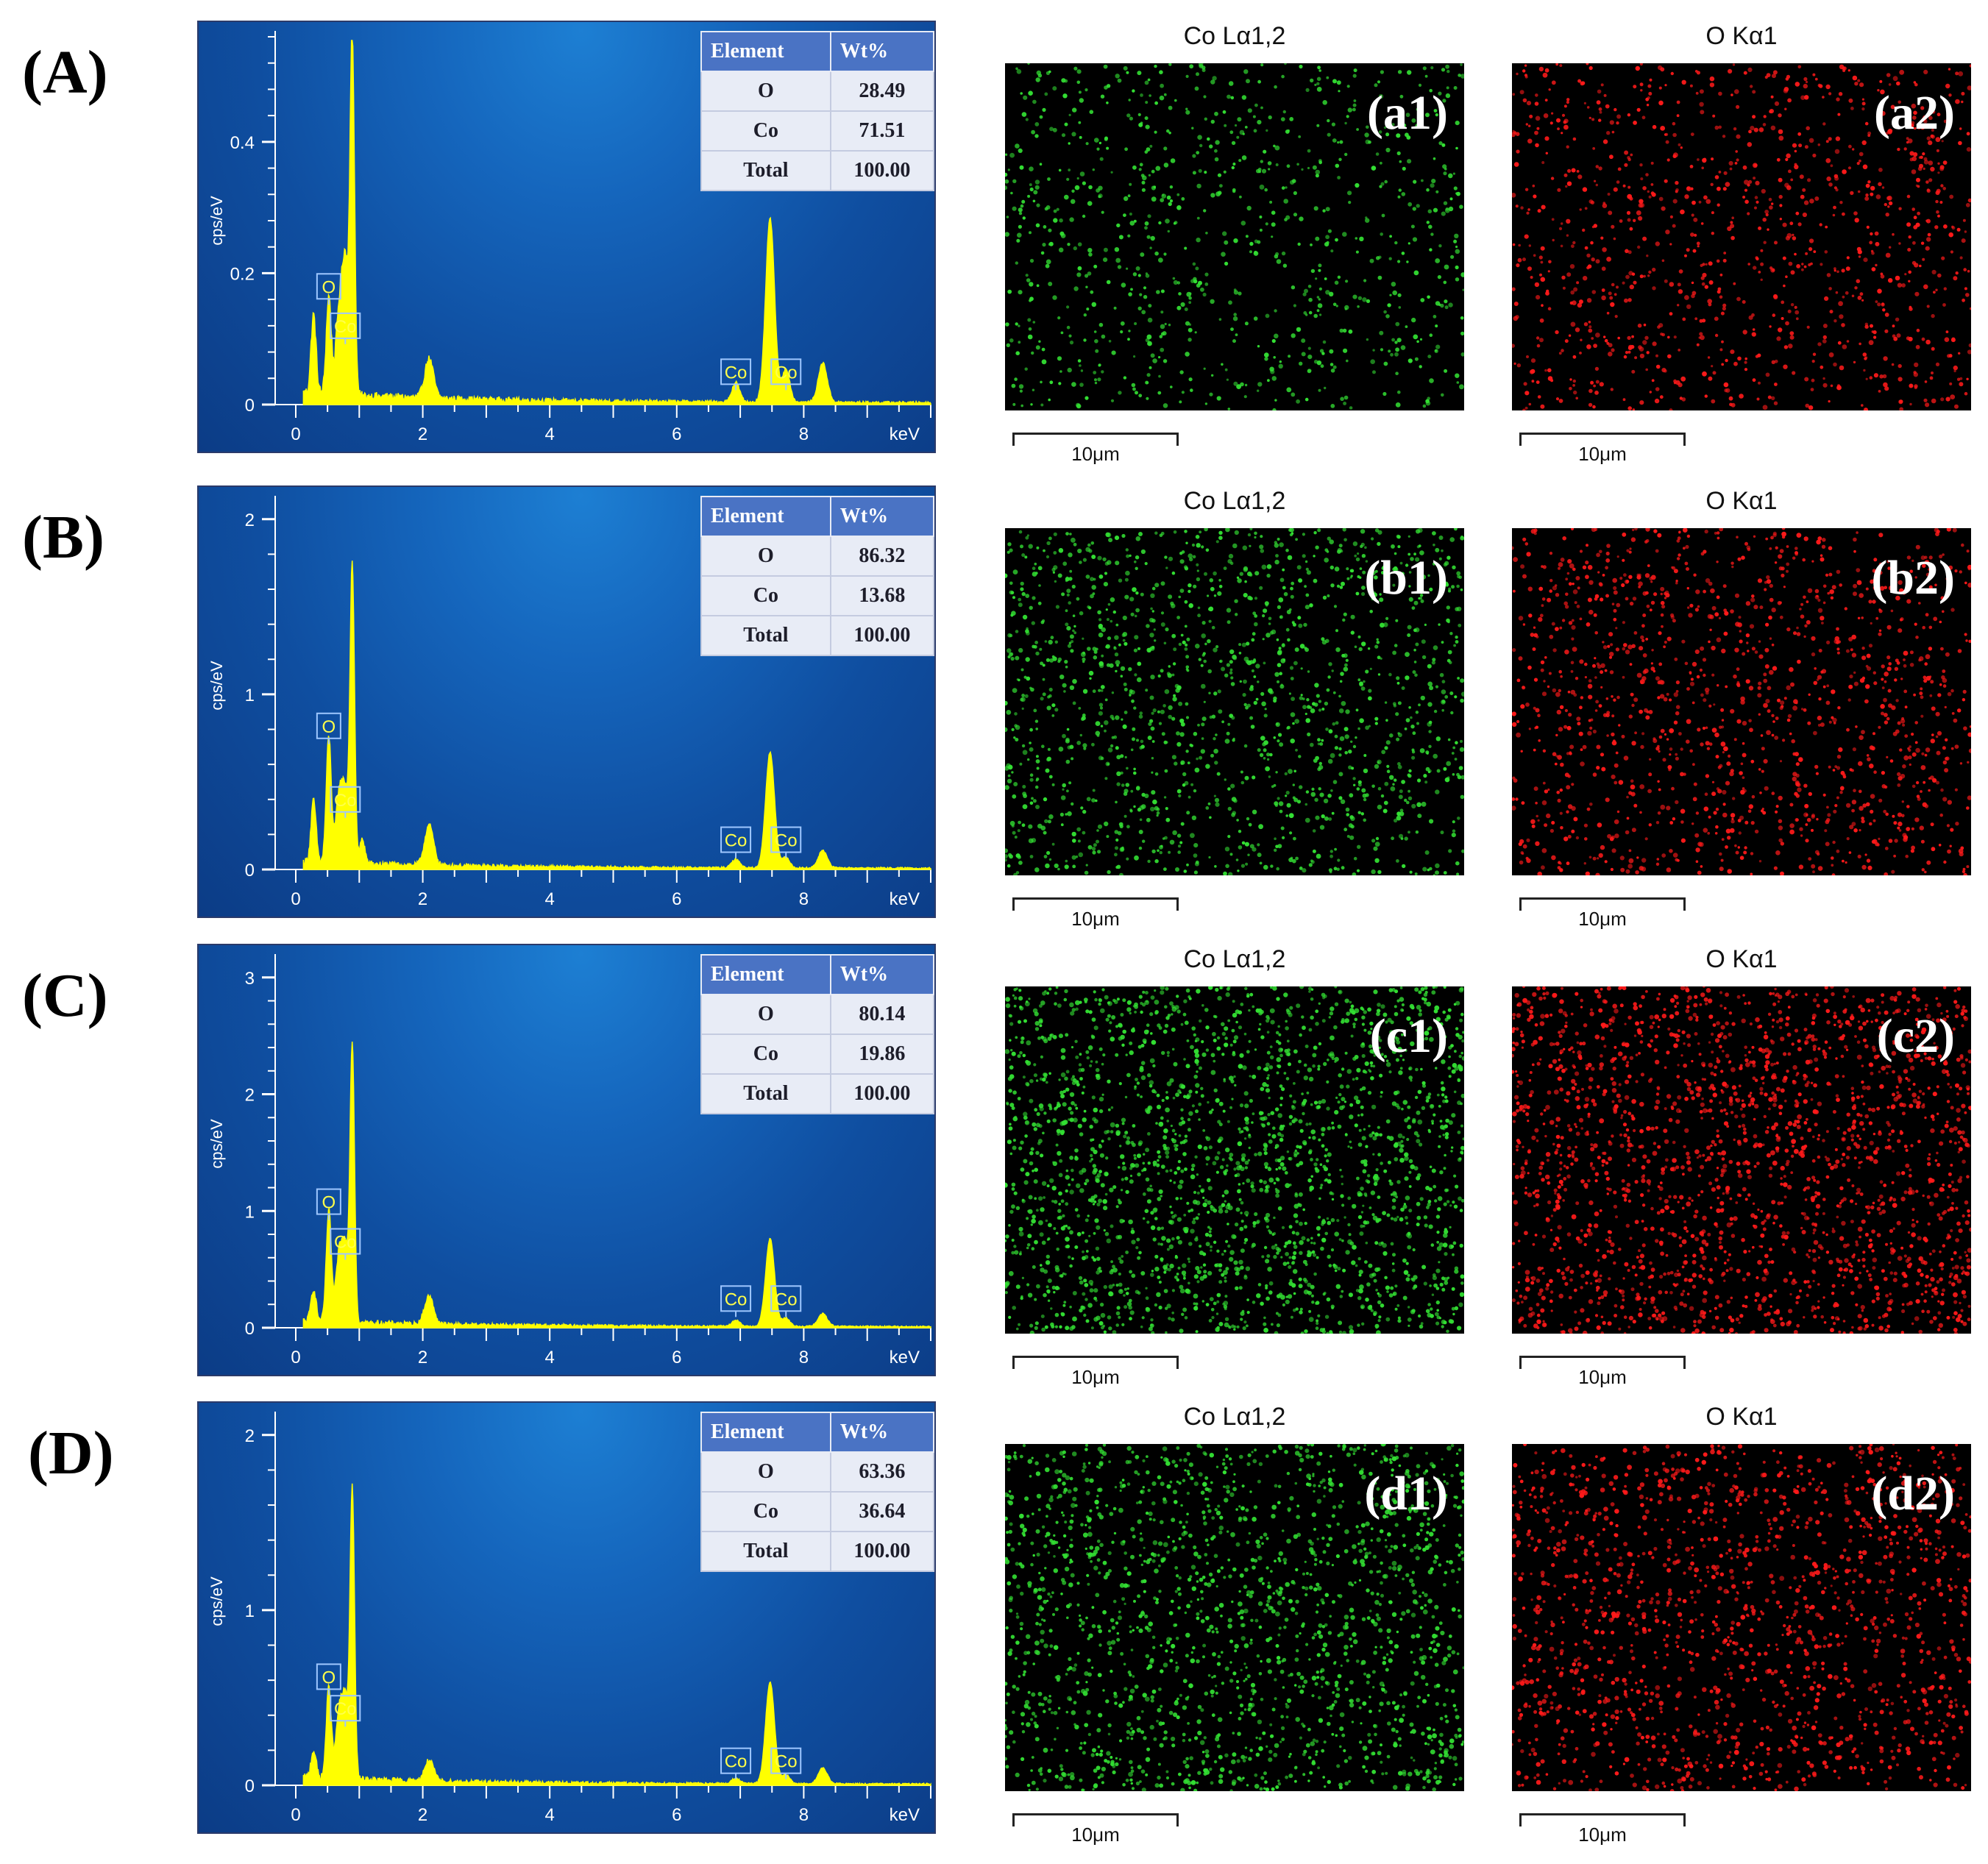 The image size is (1988, 1864). Describe the element at coordinates (765, 596) in the screenshot. I see `table-cell-element: Co` at that location.